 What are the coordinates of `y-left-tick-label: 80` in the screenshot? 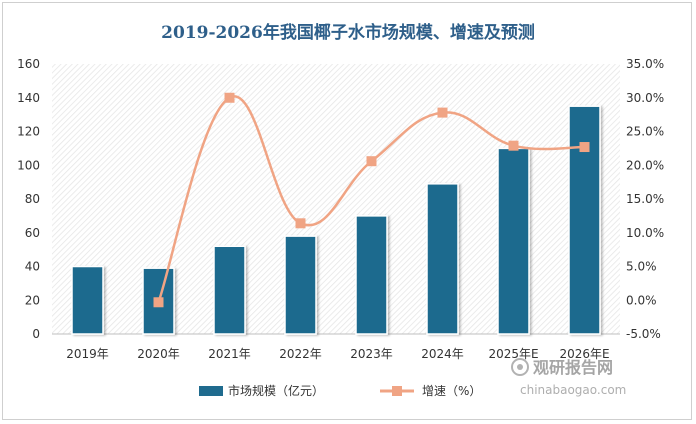 It's located at (32, 199).